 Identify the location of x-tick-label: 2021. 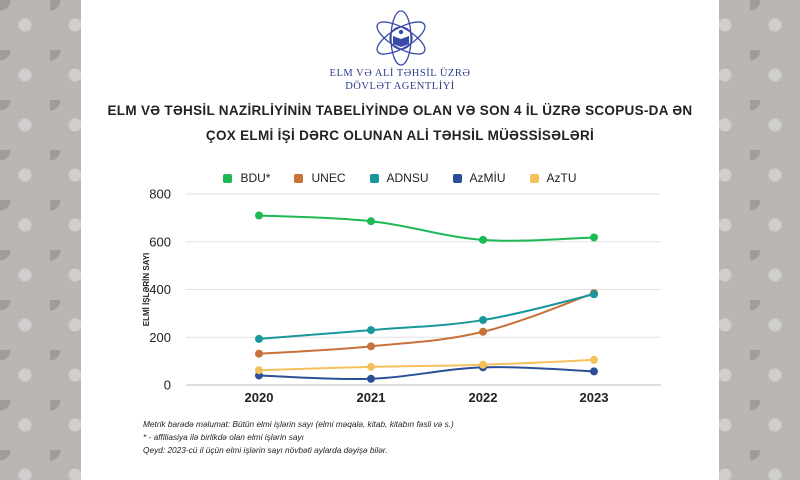
(371, 397).